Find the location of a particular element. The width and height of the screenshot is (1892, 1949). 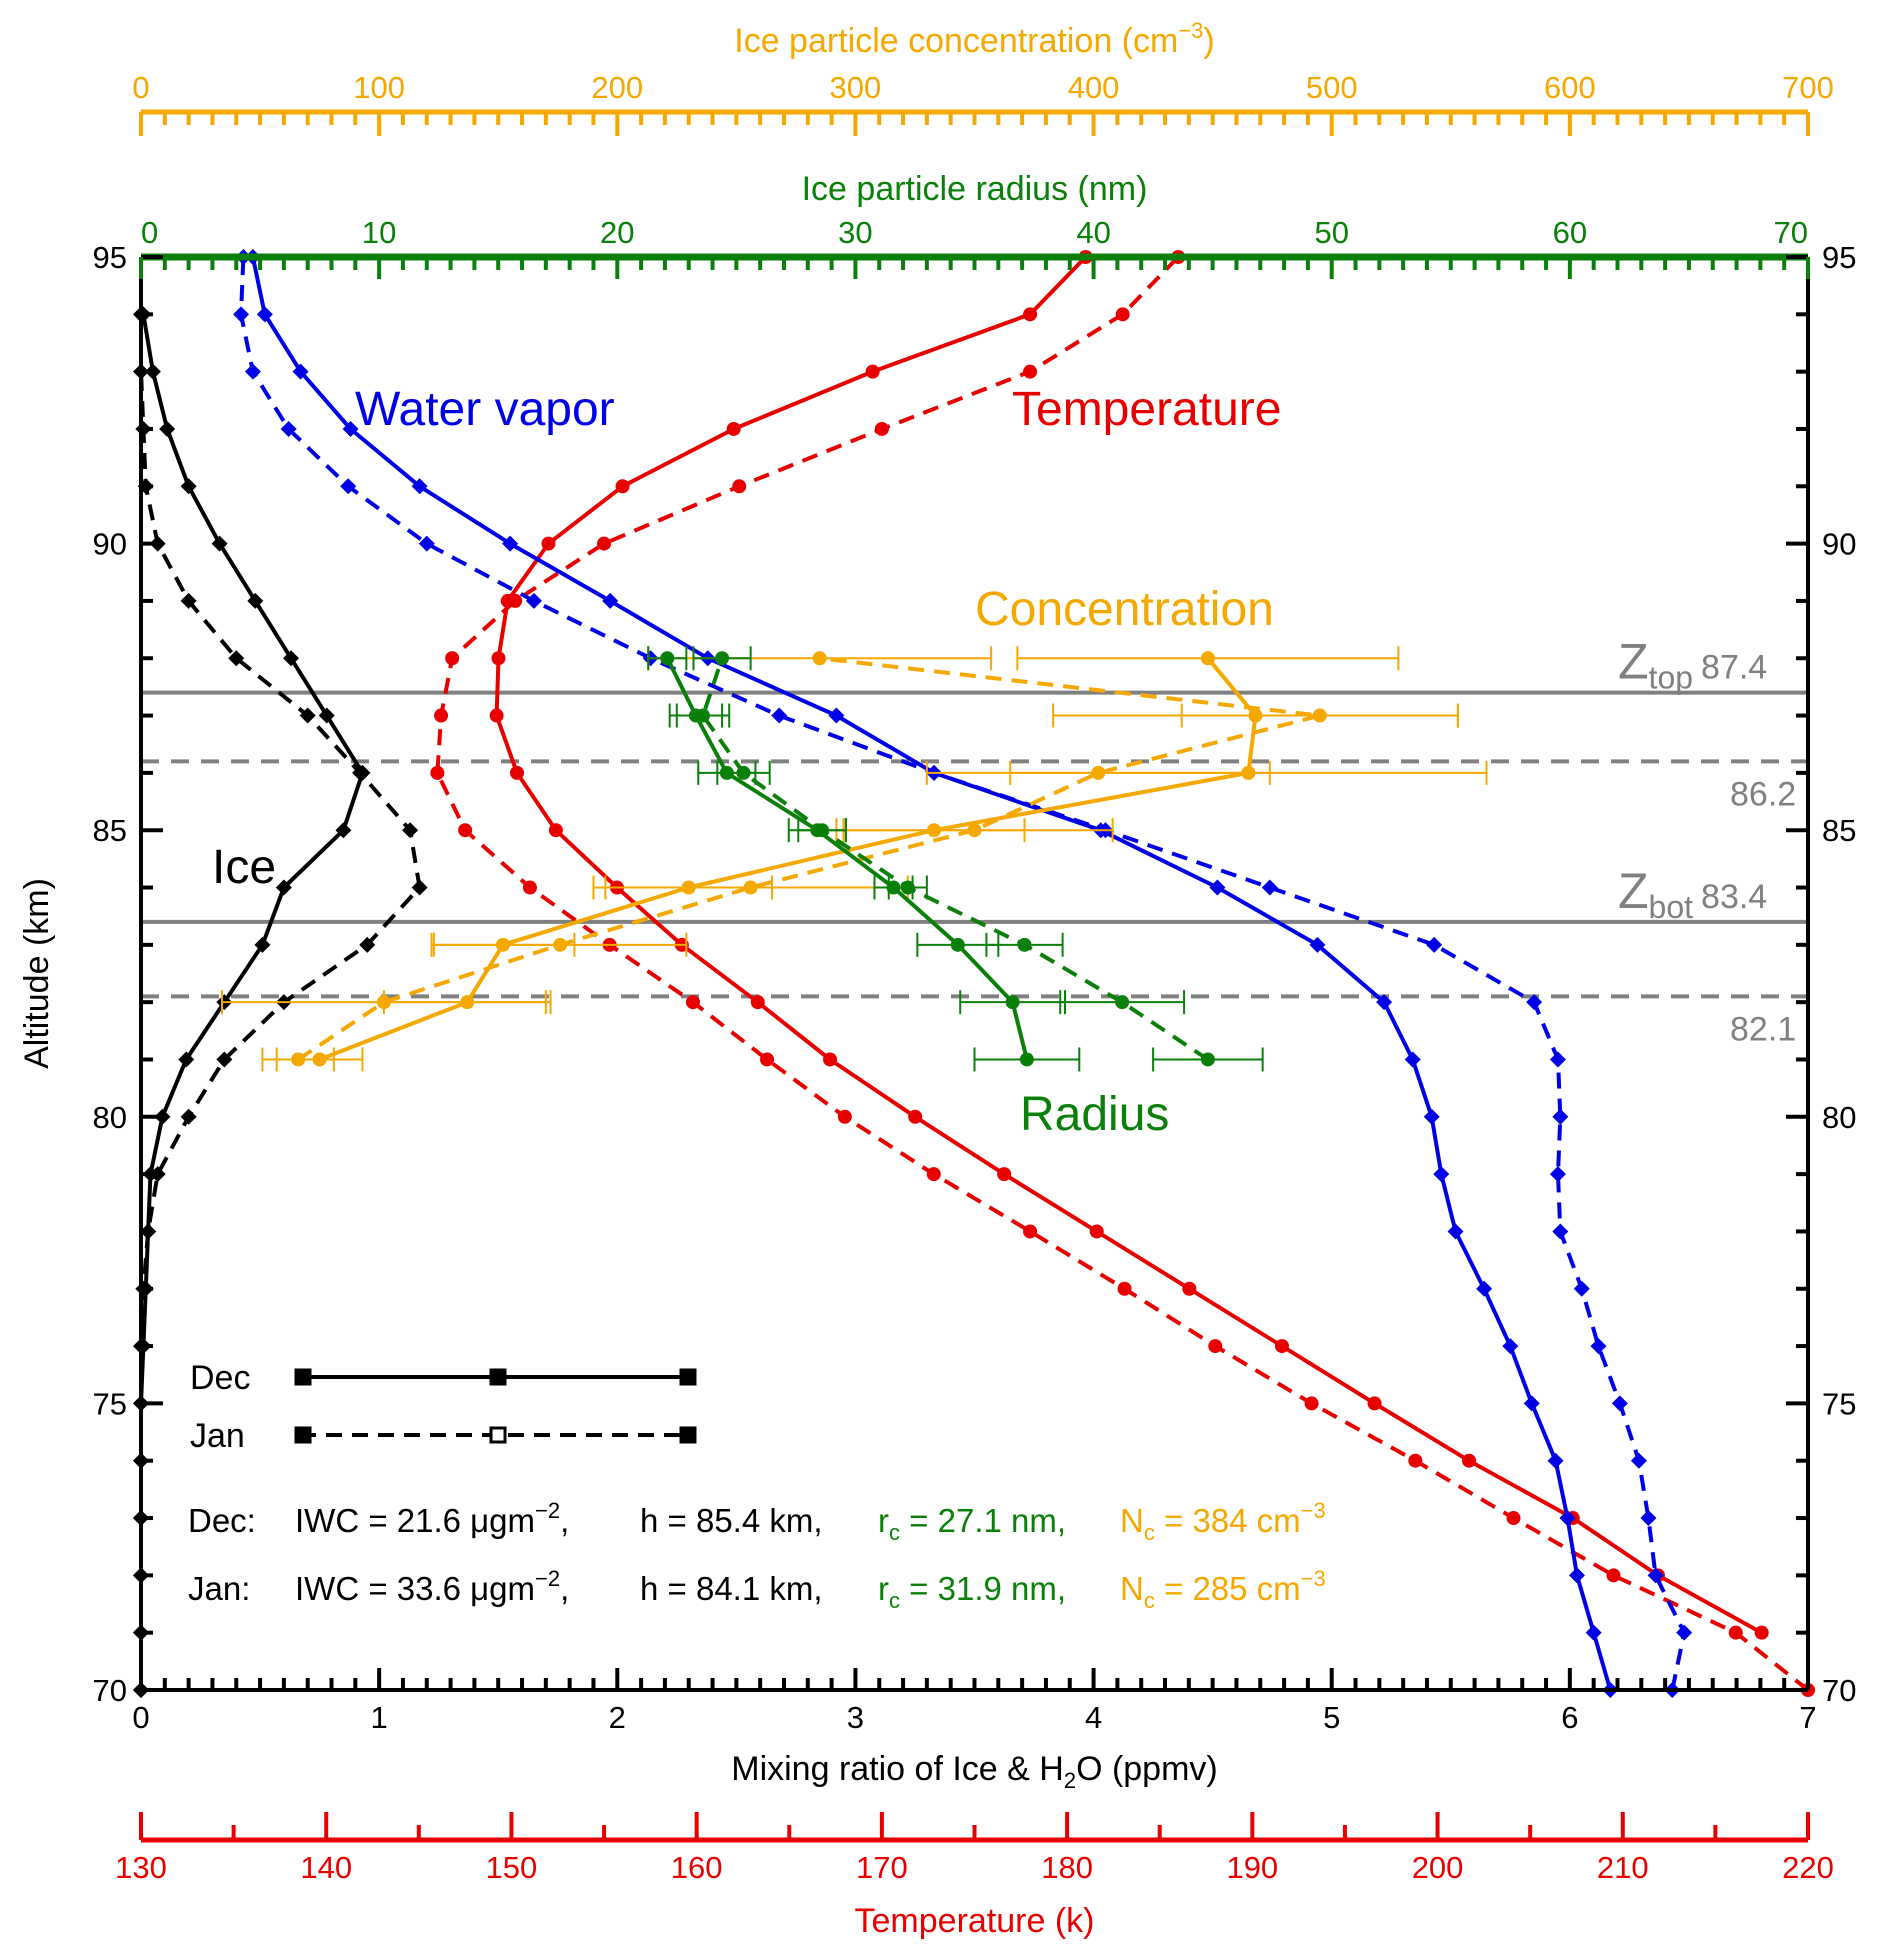

annotation-height: h = 84.1 km, is located at coordinates (731, 1588).